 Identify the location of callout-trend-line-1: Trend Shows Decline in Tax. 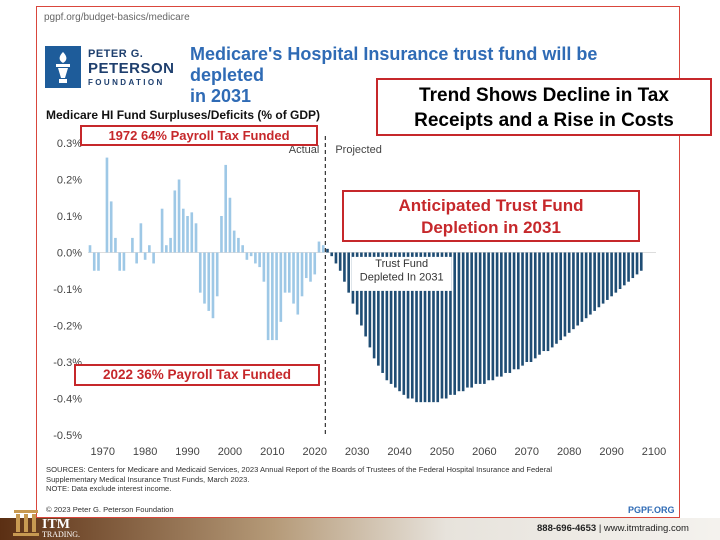
(544, 95).